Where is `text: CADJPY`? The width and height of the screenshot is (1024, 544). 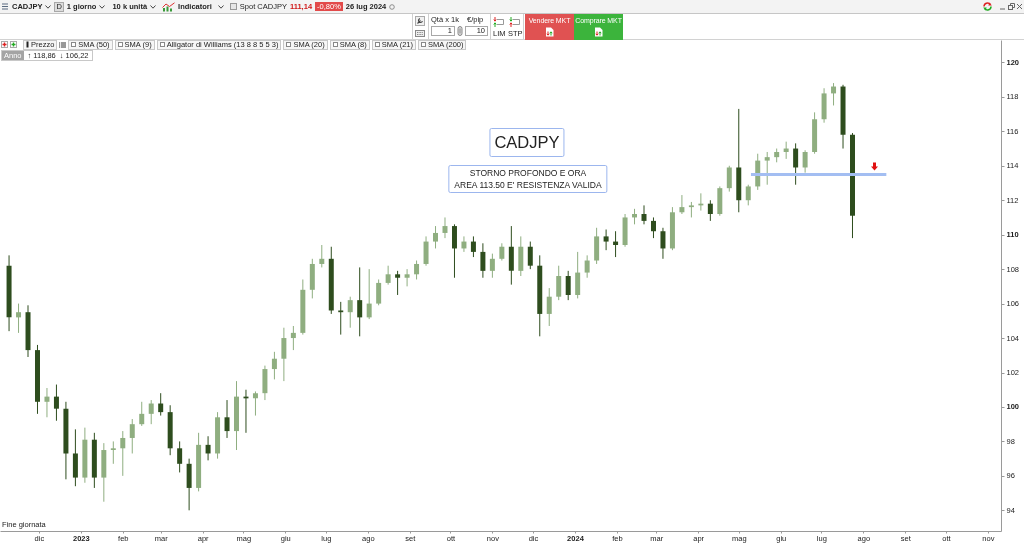
text: CADJPY is located at coordinates (527, 142).